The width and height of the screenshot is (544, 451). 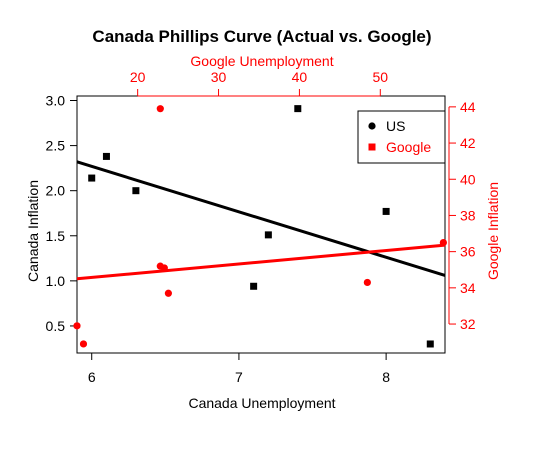 What do you see at coordinates (56, 191) in the screenshot?
I see `left-tick-label: 2.0` at bounding box center [56, 191].